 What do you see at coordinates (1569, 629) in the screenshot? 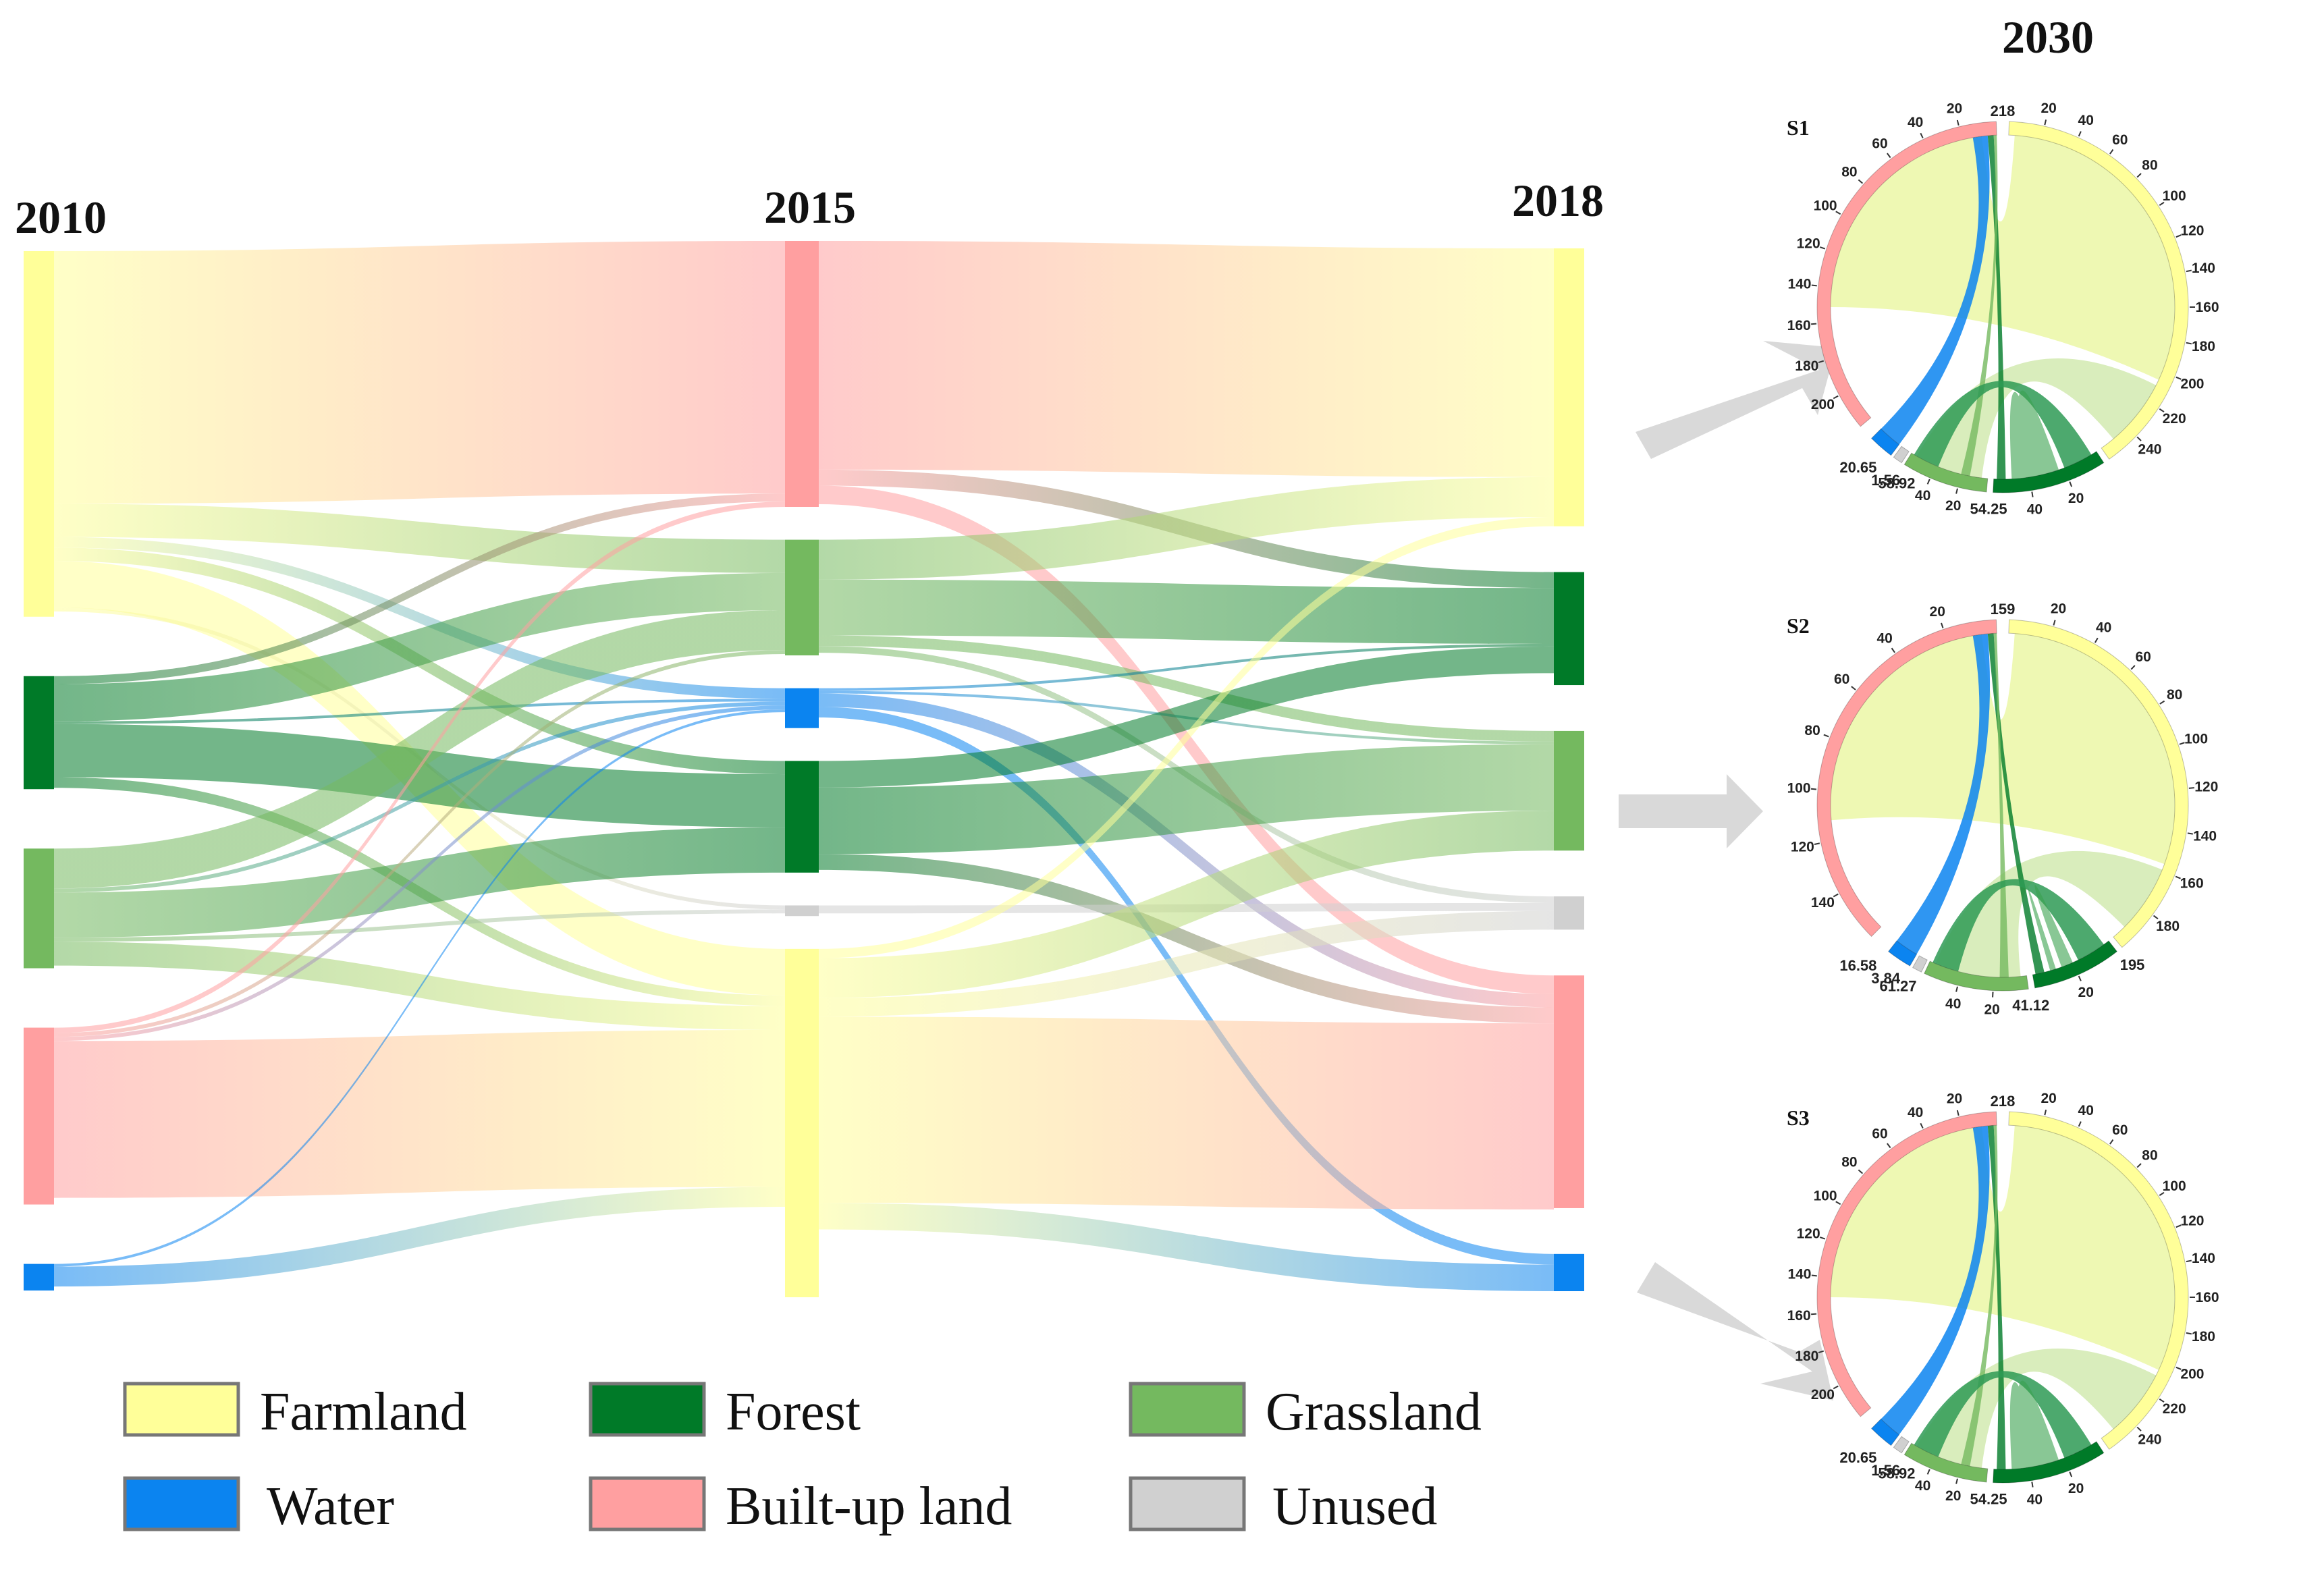
I see `sankey-node-2018-forest` at bounding box center [1569, 629].